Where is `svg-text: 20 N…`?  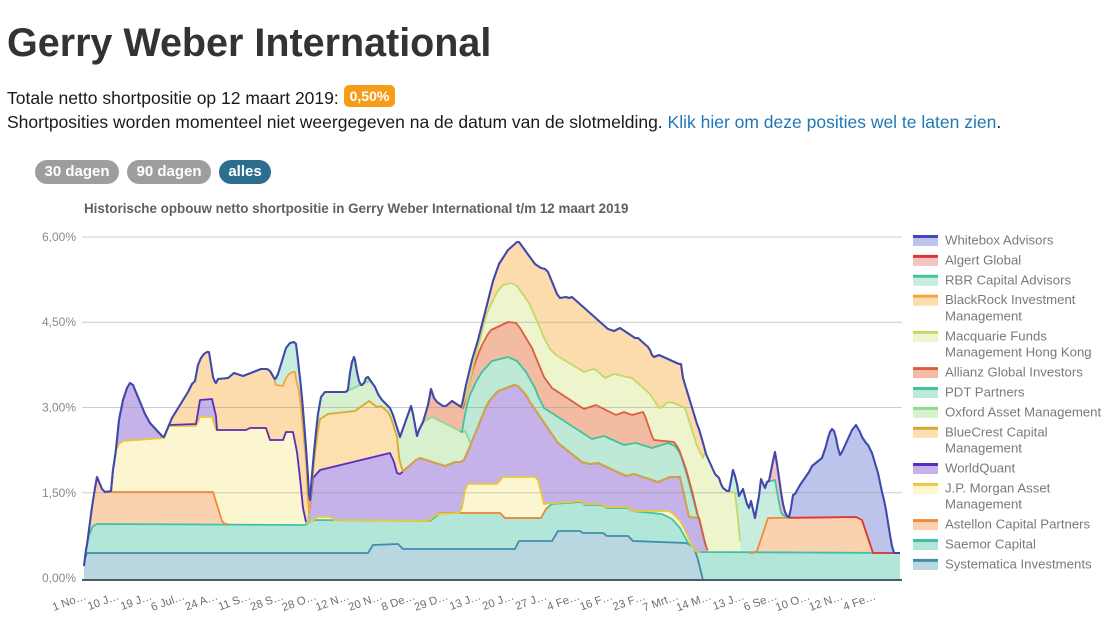 svg-text: 20 N… is located at coordinates (365, 602).